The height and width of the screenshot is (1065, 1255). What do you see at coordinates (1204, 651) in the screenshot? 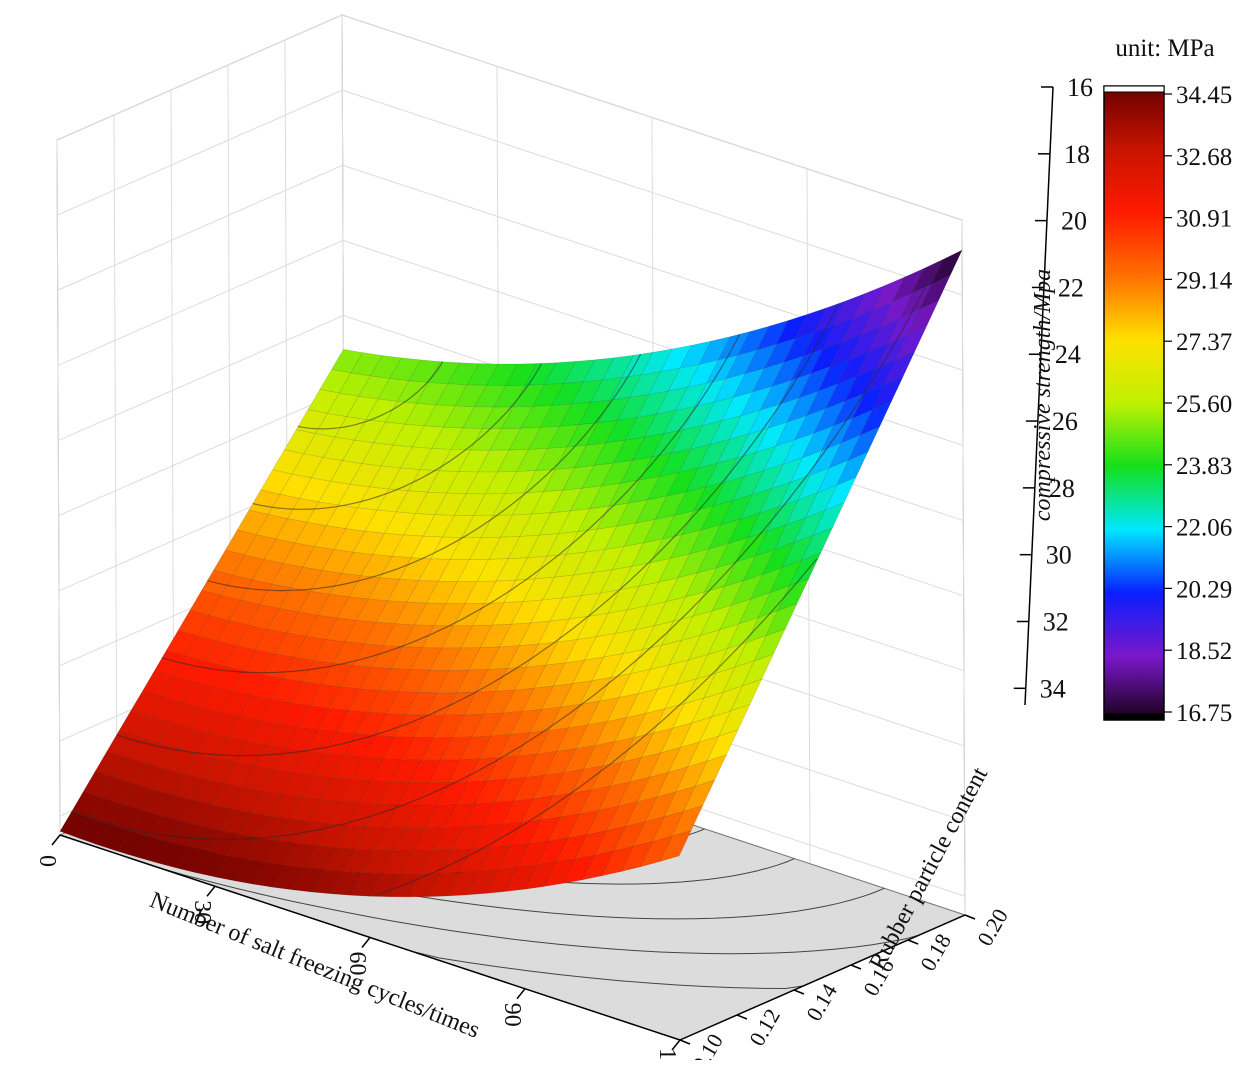
I see `colorbar-tick-label: 18.52` at bounding box center [1204, 651].